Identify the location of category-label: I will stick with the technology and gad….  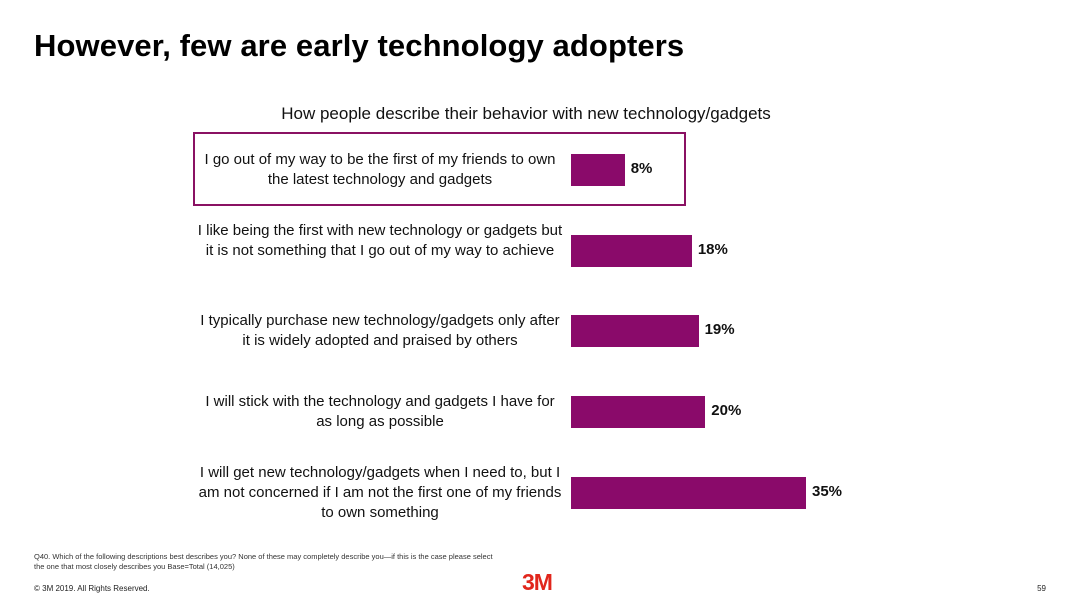
(380, 411).